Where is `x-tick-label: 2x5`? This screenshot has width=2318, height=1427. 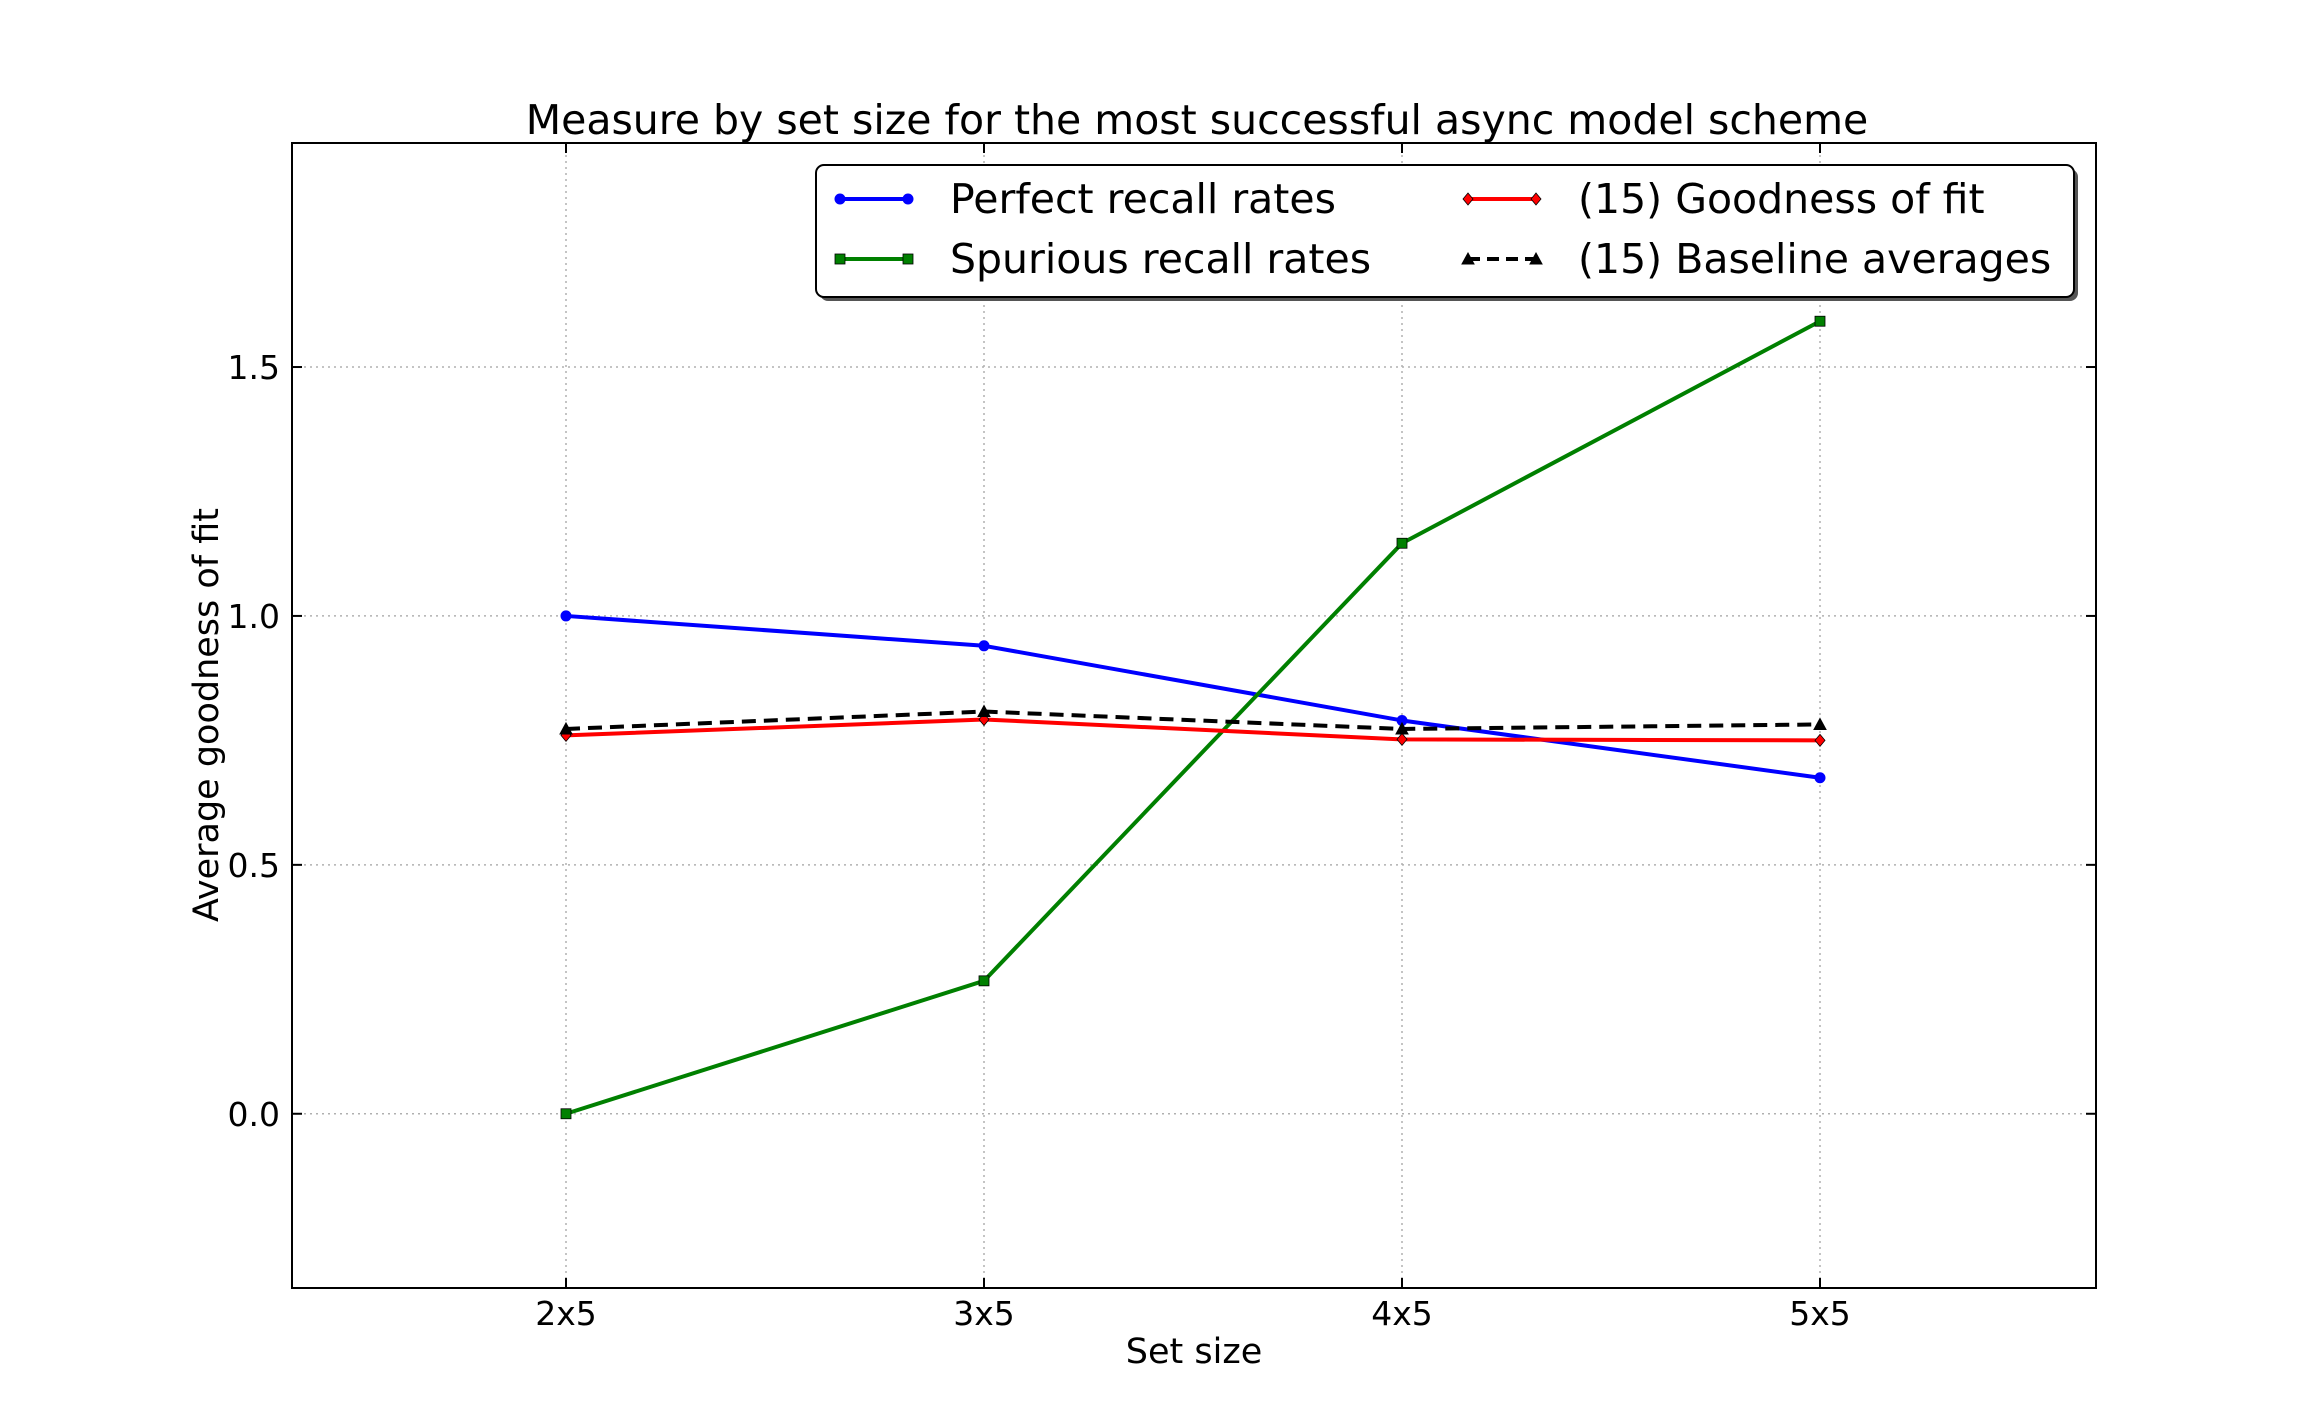
x-tick-label: 2x5 is located at coordinates (566, 1313).